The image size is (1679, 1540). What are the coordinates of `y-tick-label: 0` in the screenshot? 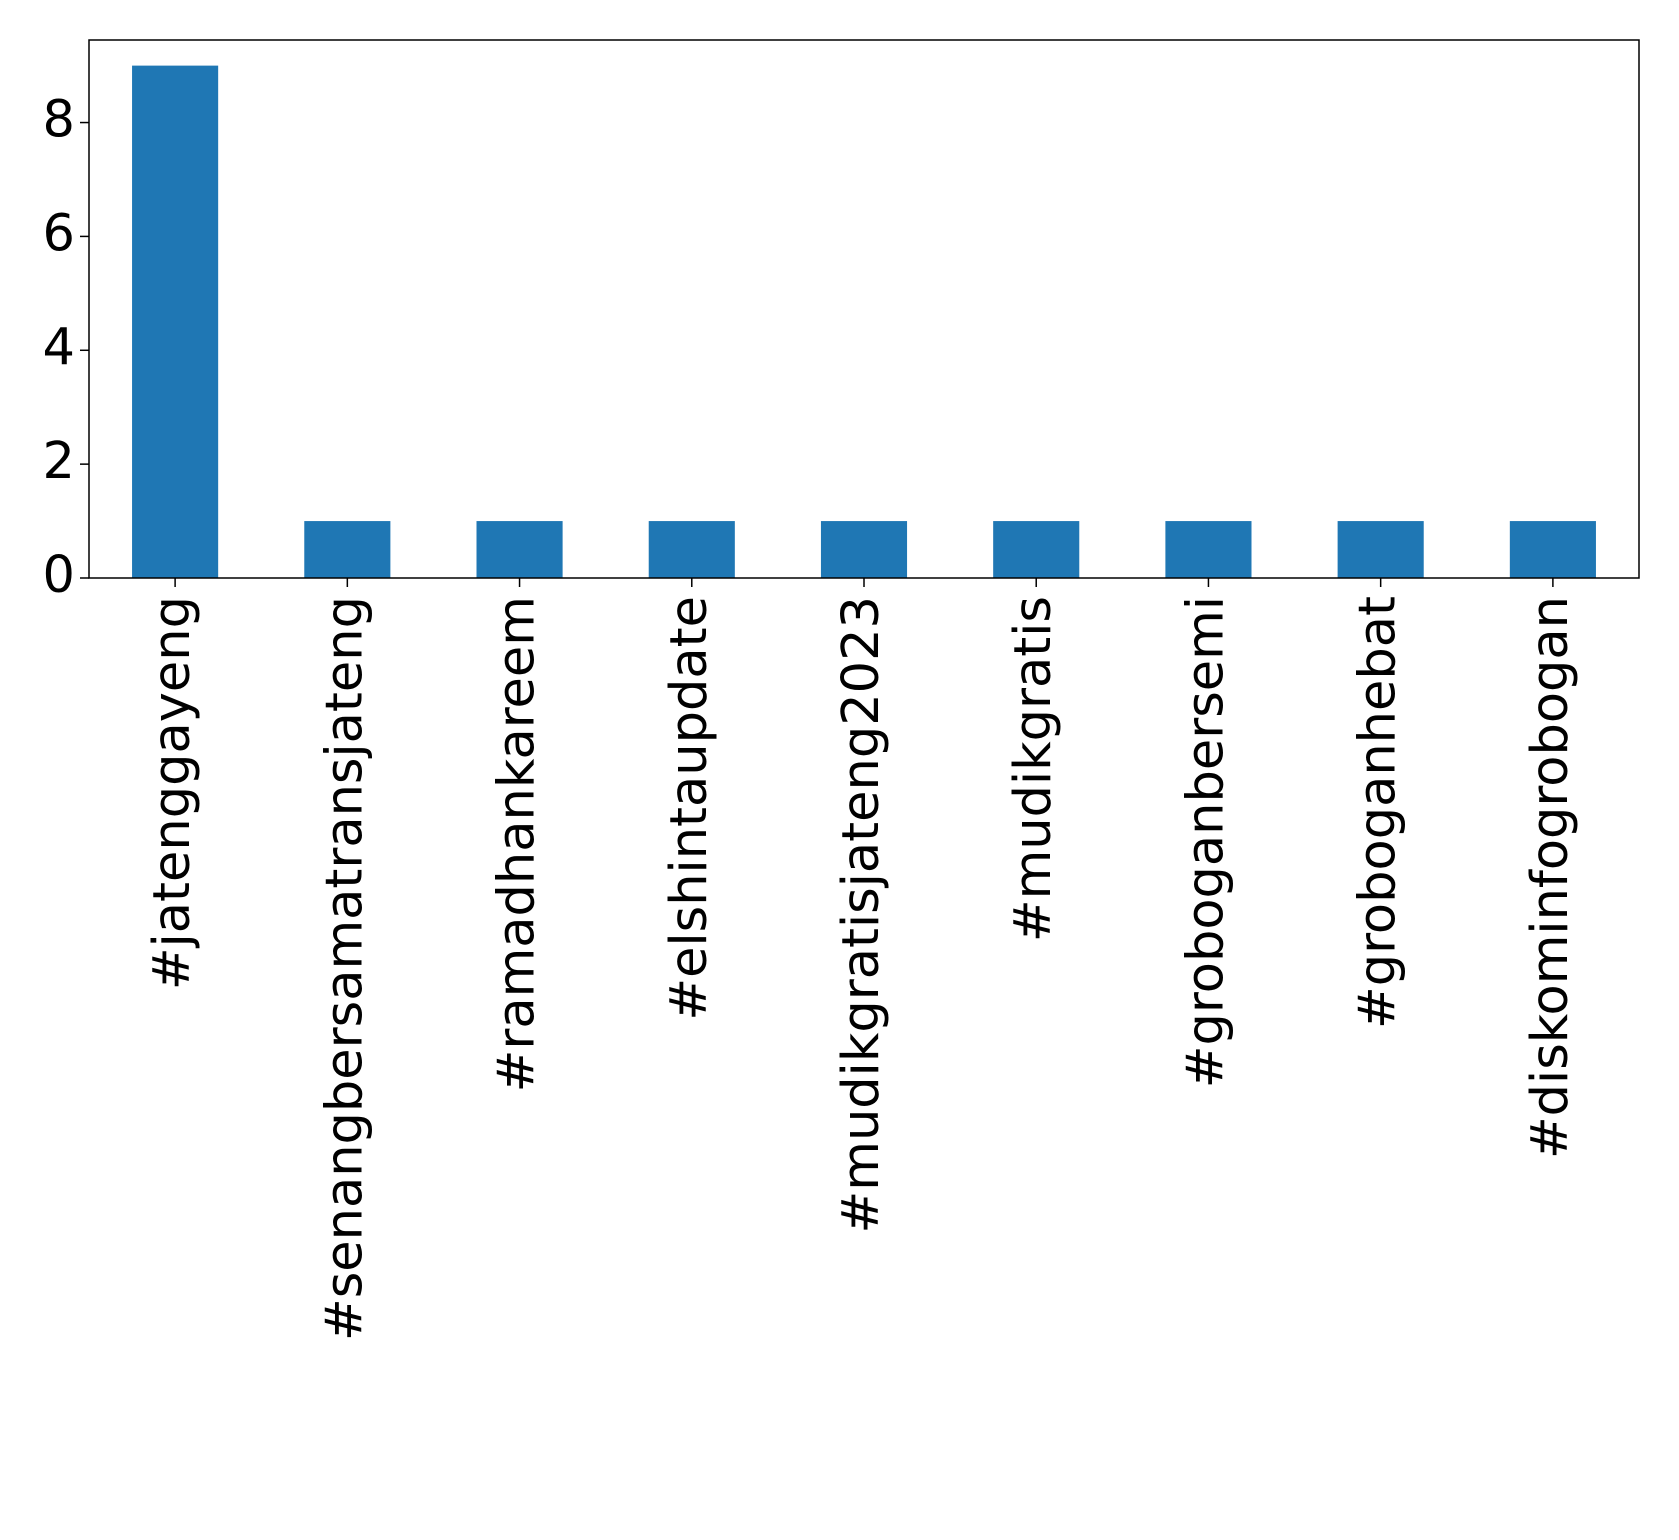 It's located at (59, 575).